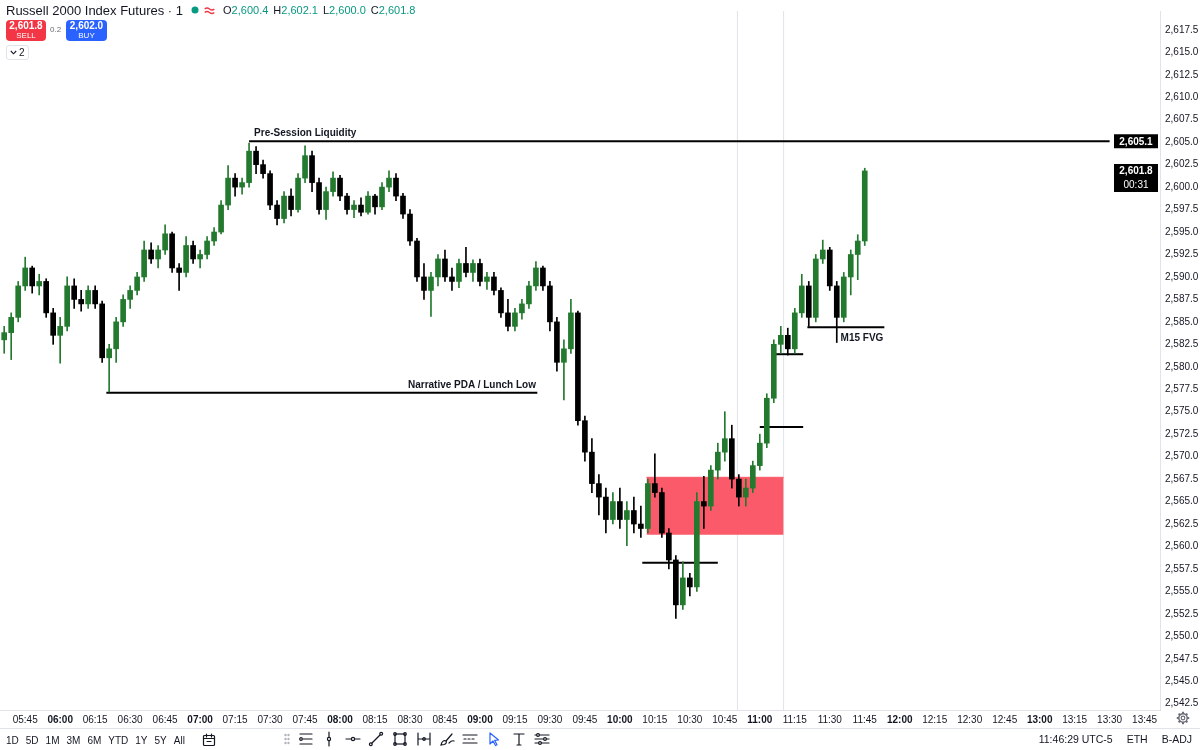  I want to click on x-tick-label: 12:30, so click(970, 719).